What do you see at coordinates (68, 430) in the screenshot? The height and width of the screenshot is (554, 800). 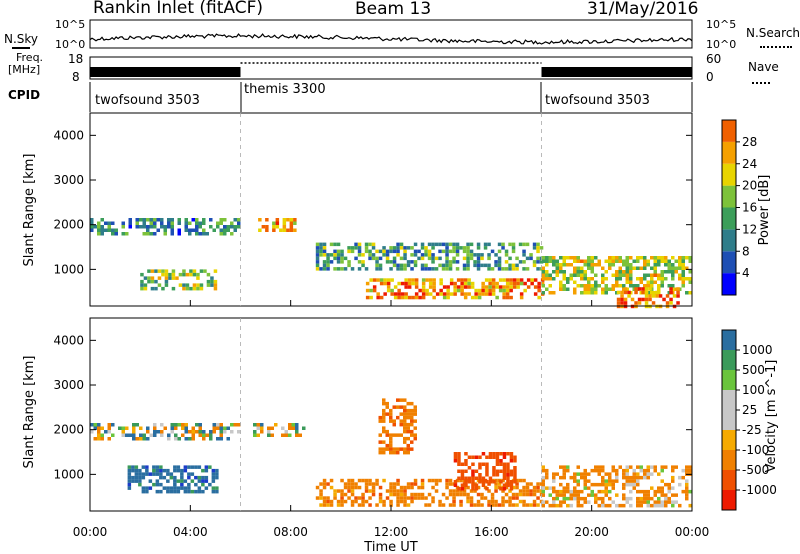 I see `y-tick-label: 2000` at bounding box center [68, 430].